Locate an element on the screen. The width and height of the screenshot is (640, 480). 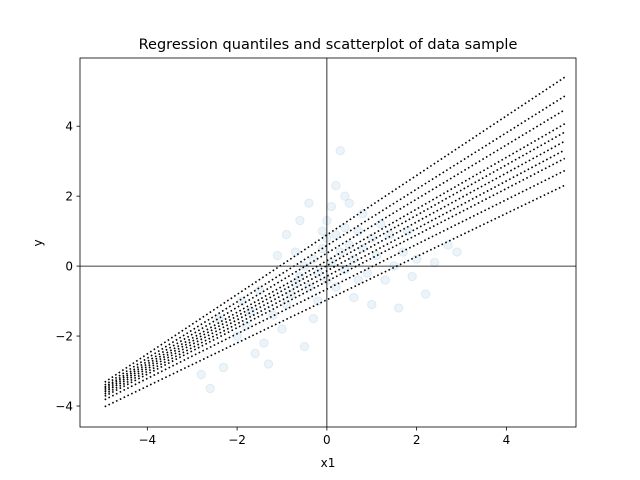
y-tick-label: −2 is located at coordinates (64, 336).